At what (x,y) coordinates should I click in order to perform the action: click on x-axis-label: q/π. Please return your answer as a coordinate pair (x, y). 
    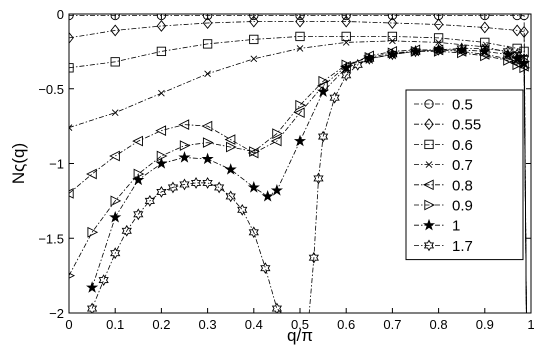
    Looking at the image, I should click on (300, 335).